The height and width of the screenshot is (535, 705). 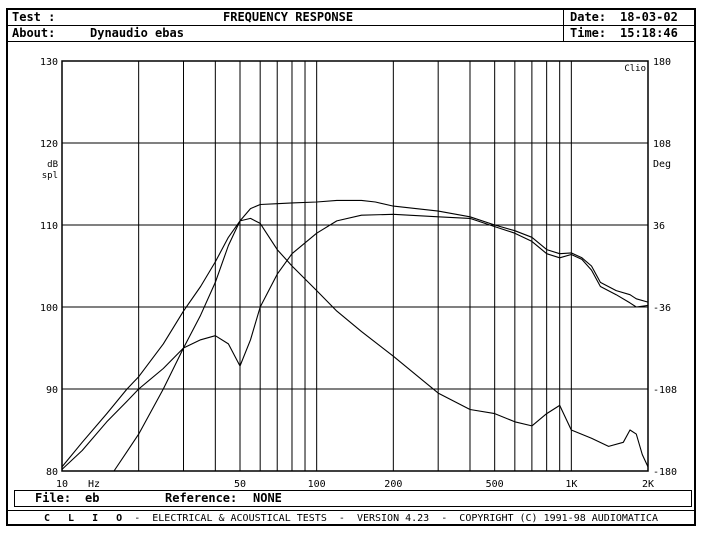 I want to click on header-row-2: About: Dynaudio ebas Time: 15:18:46, so click(x=351, y=34).